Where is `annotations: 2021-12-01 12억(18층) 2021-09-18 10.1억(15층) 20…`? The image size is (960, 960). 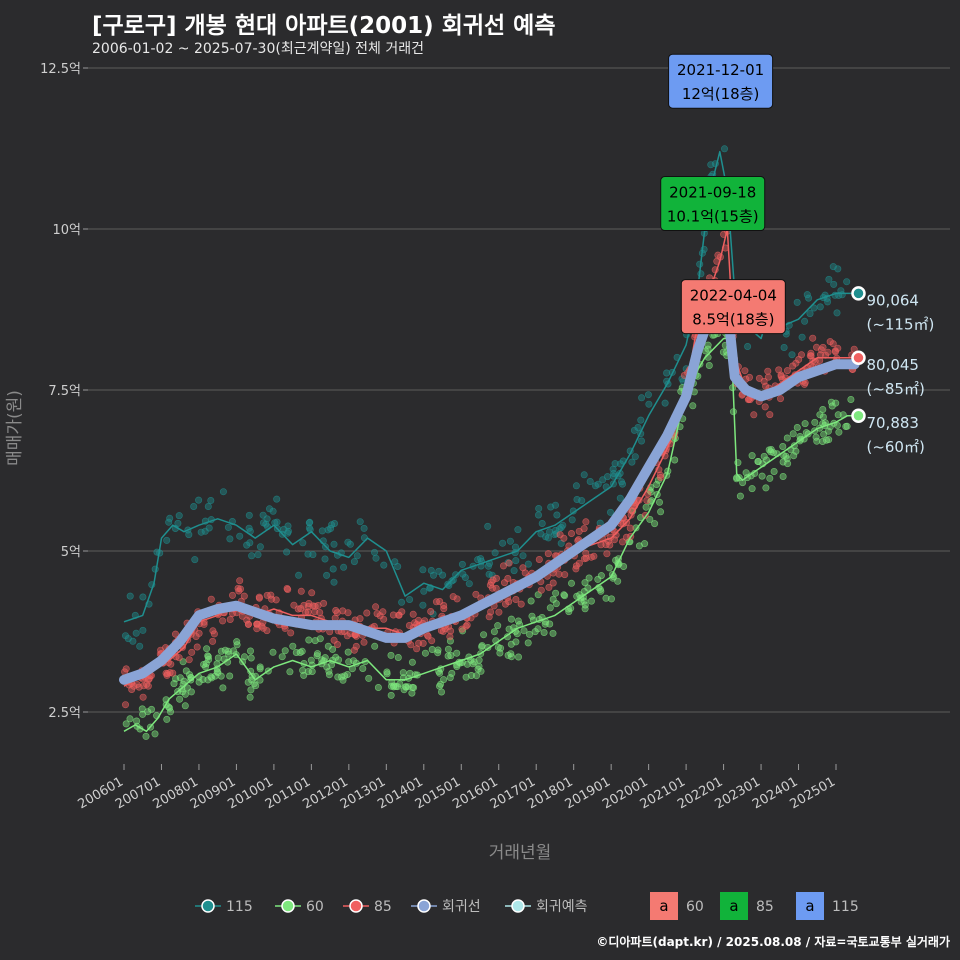 annotations: 2021-12-01 12억(18층) 2021-09-18 10.1억(15층) 20… is located at coordinates (723, 194).